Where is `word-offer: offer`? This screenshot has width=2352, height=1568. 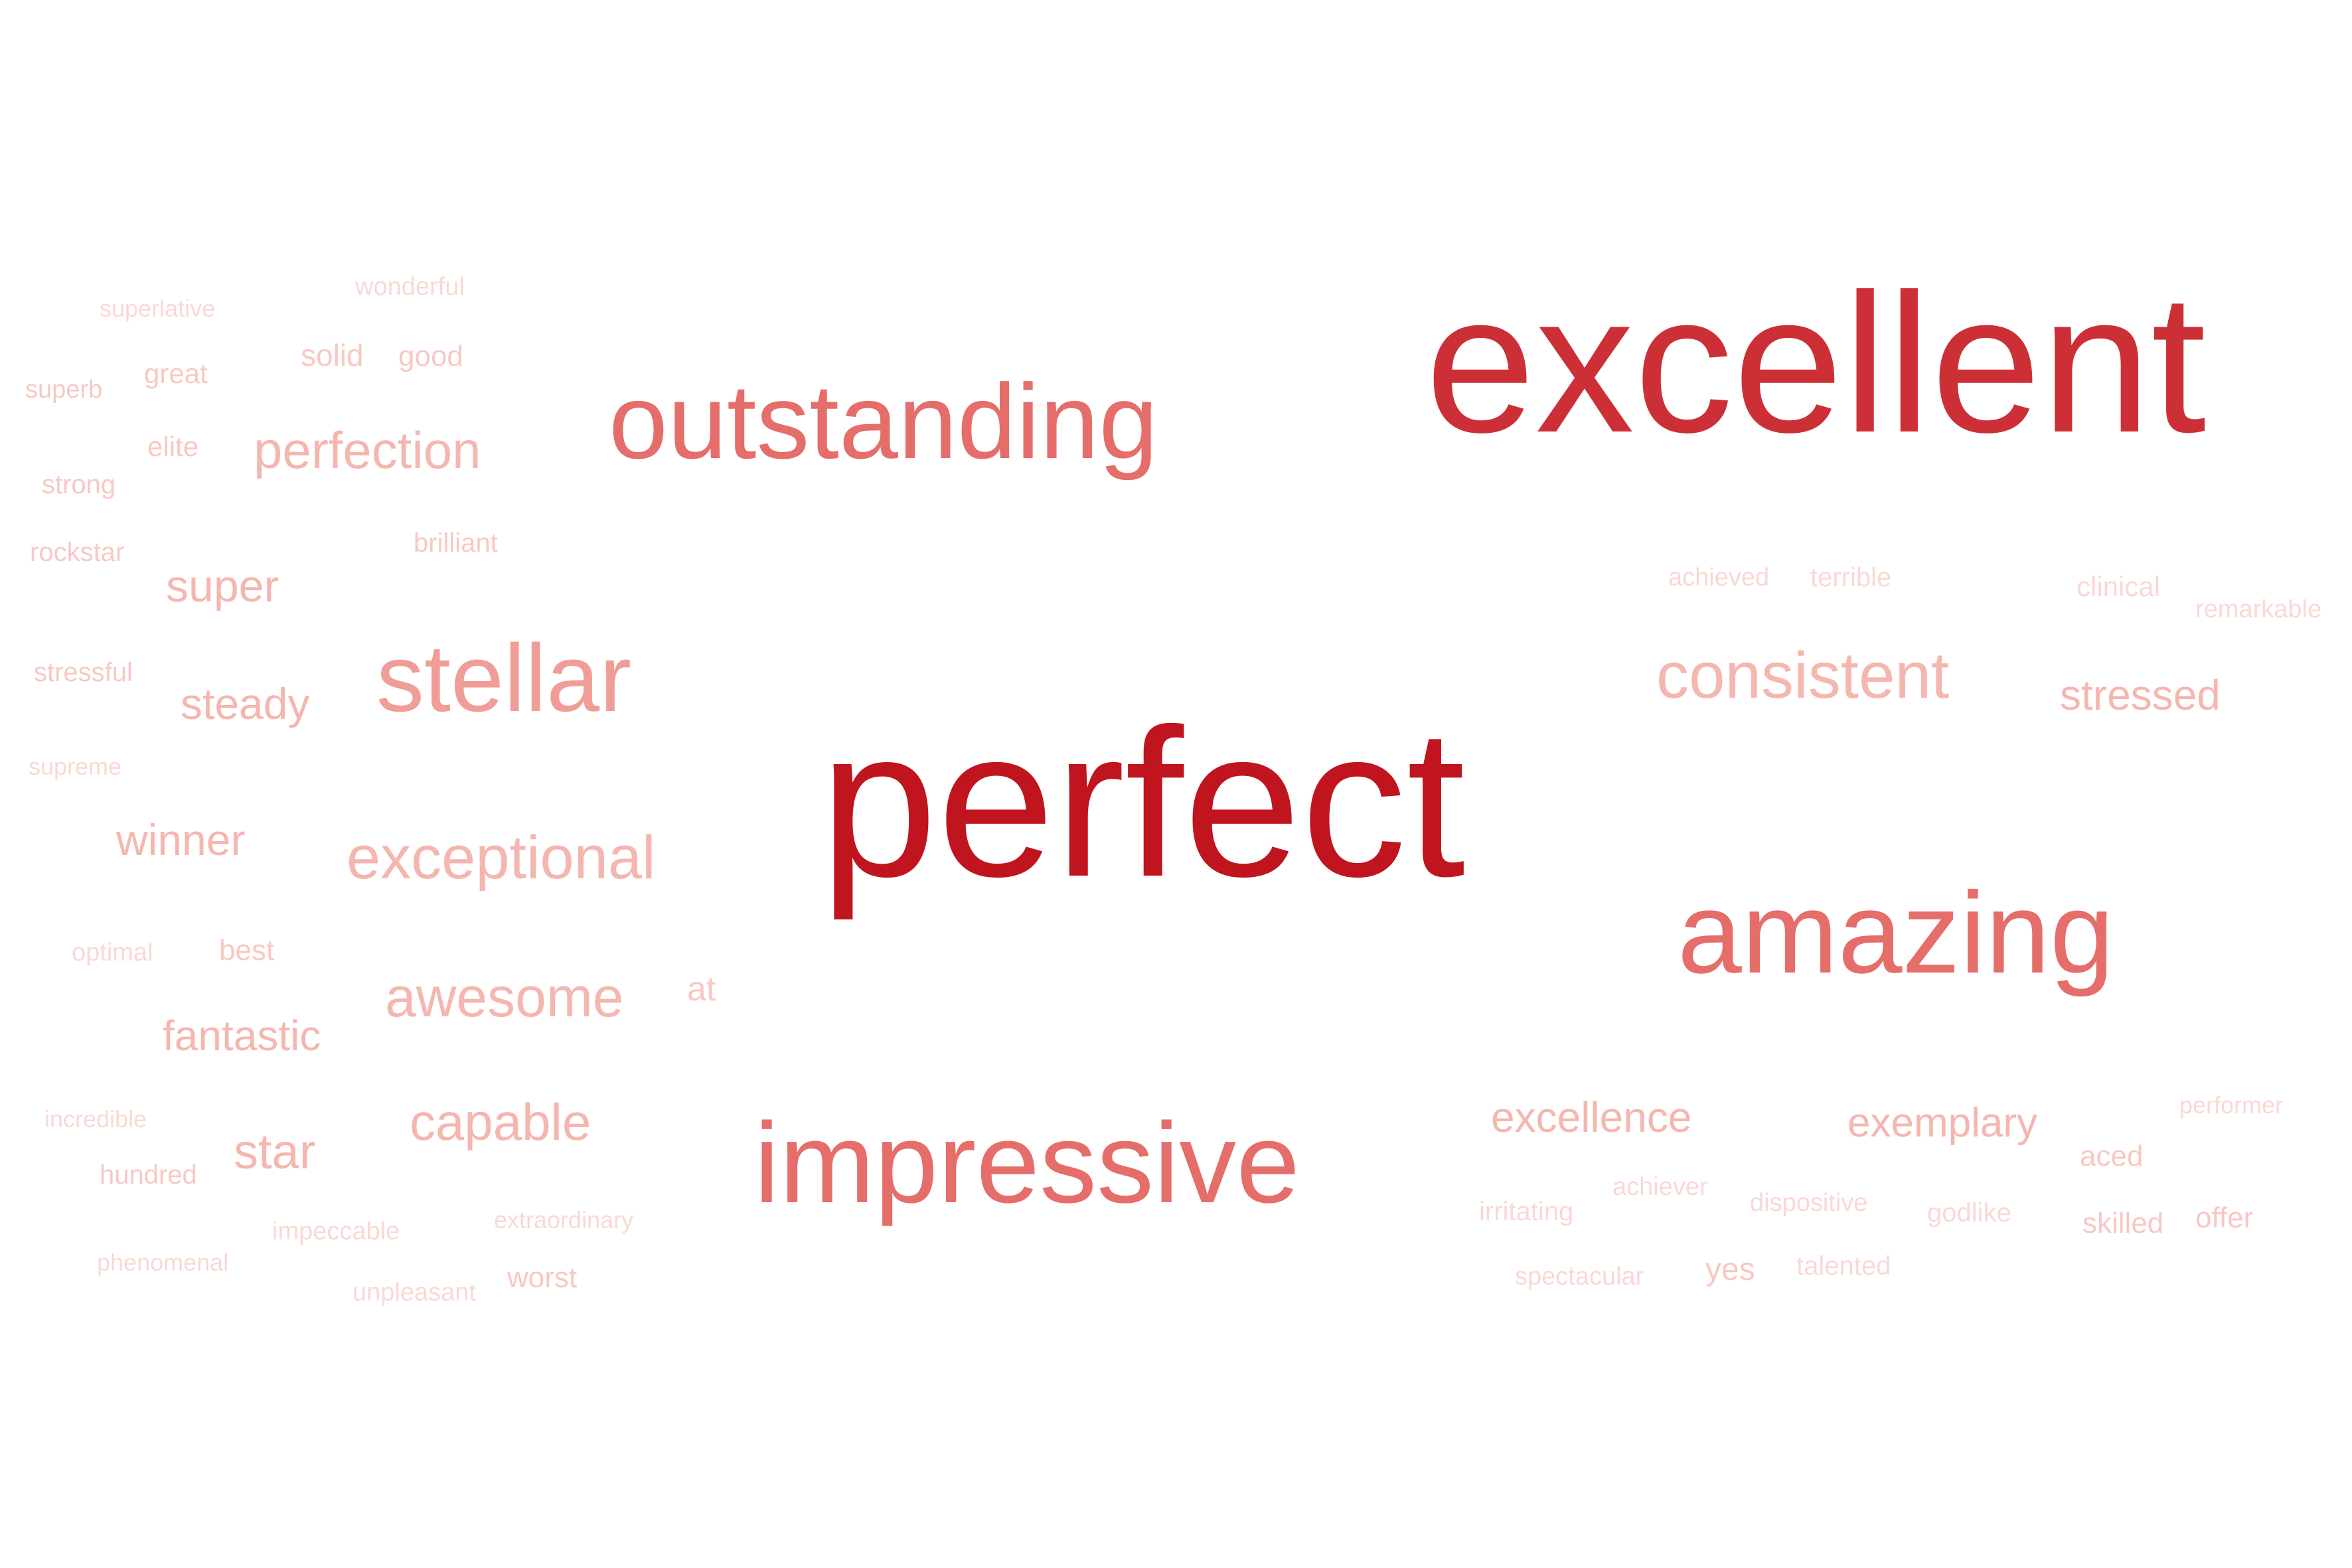
word-offer: offer is located at coordinates (2225, 1218).